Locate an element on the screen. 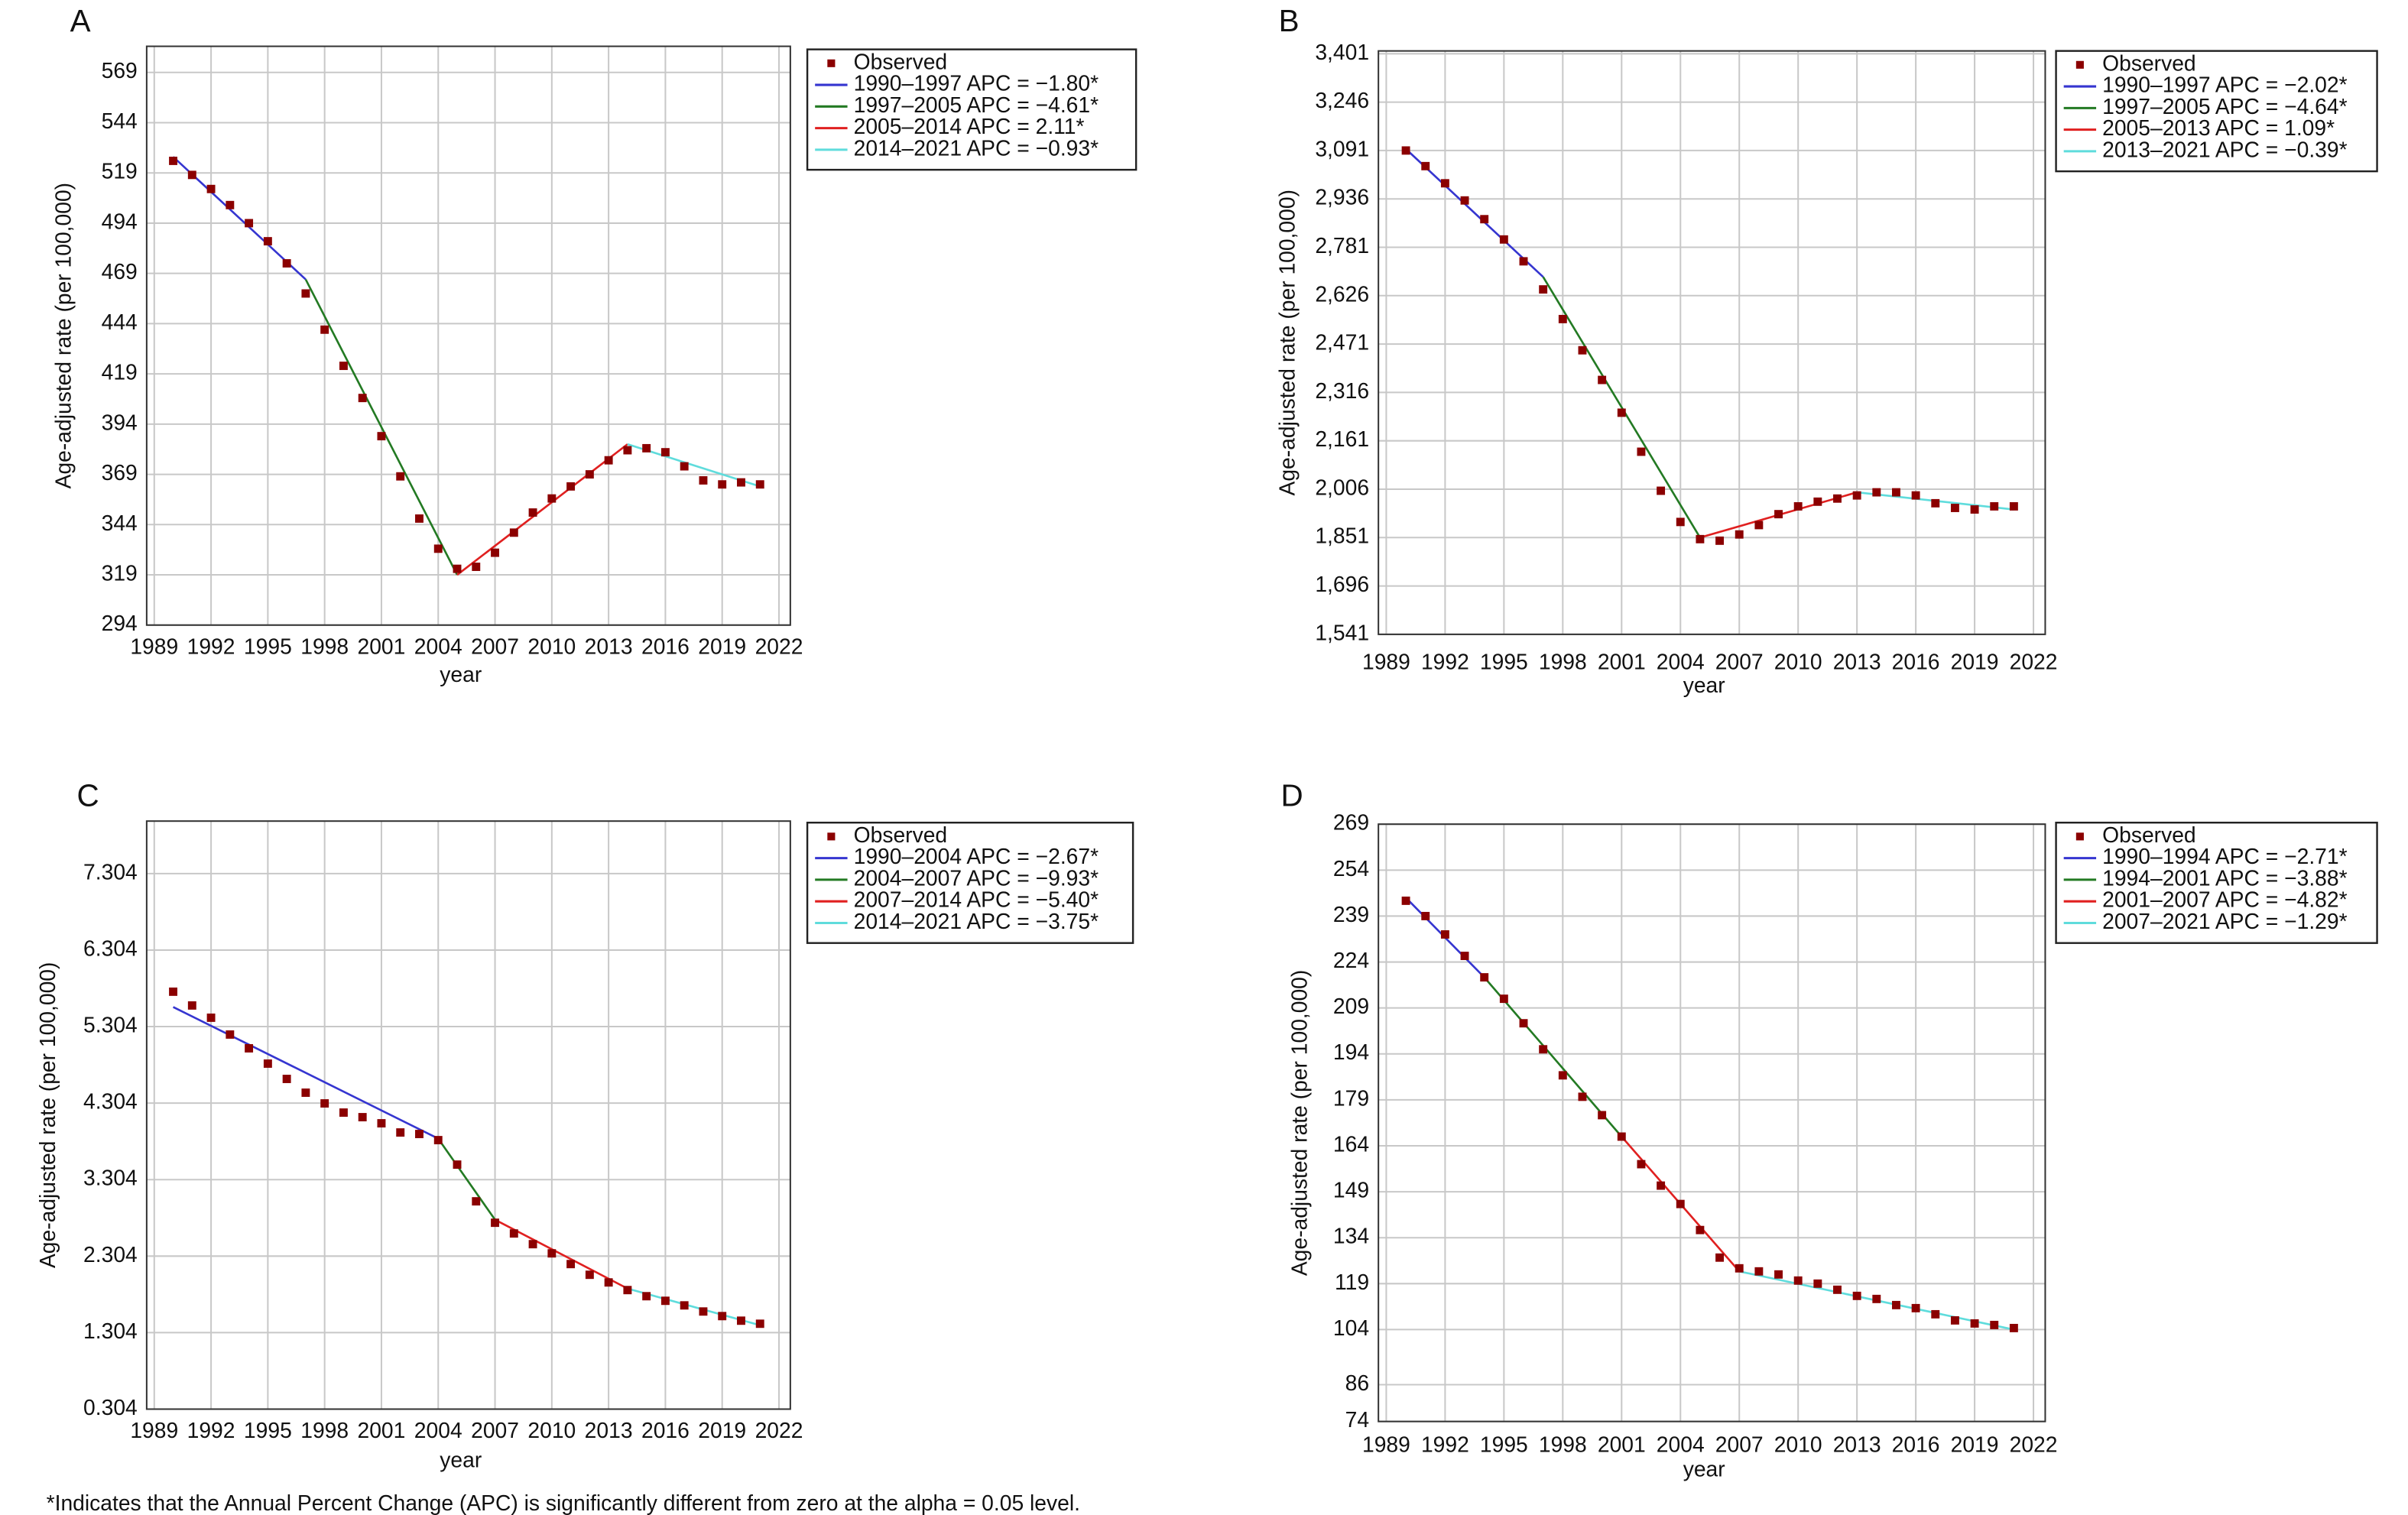 The image size is (2408, 1515). y-tick-label: 209 is located at coordinates (1351, 1006).